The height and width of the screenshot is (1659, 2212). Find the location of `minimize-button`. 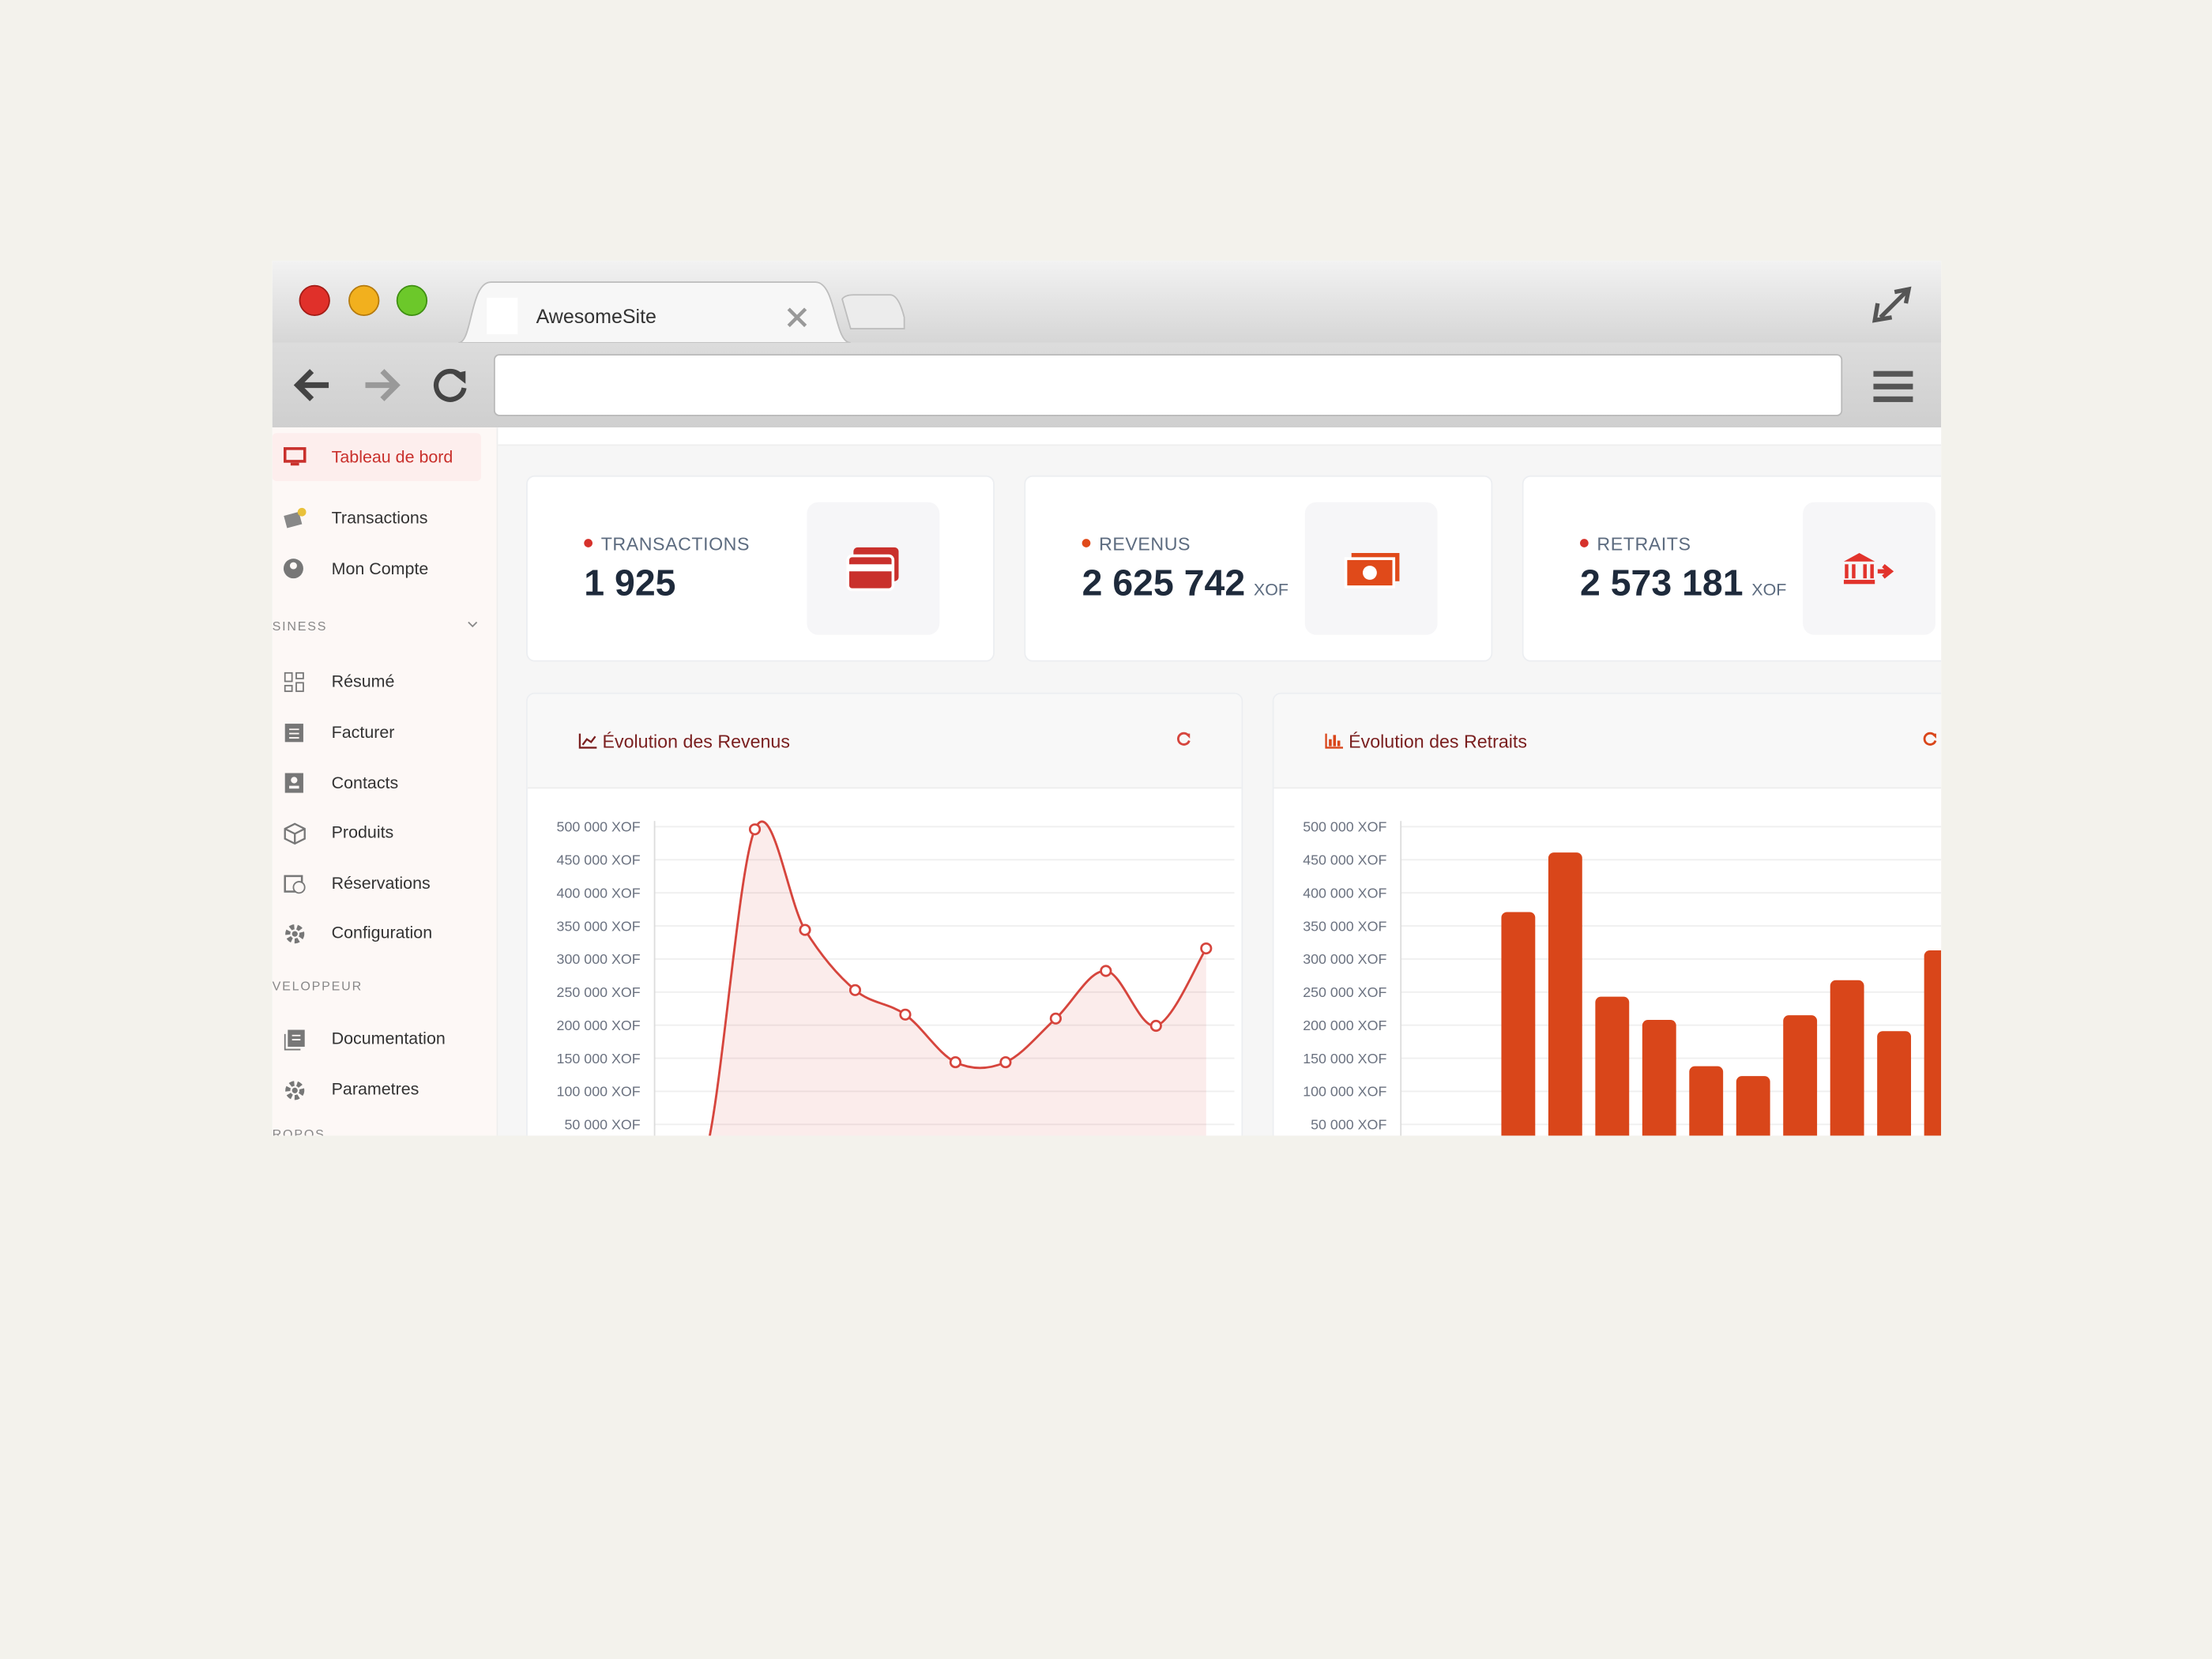

minimize-button is located at coordinates (364, 301).